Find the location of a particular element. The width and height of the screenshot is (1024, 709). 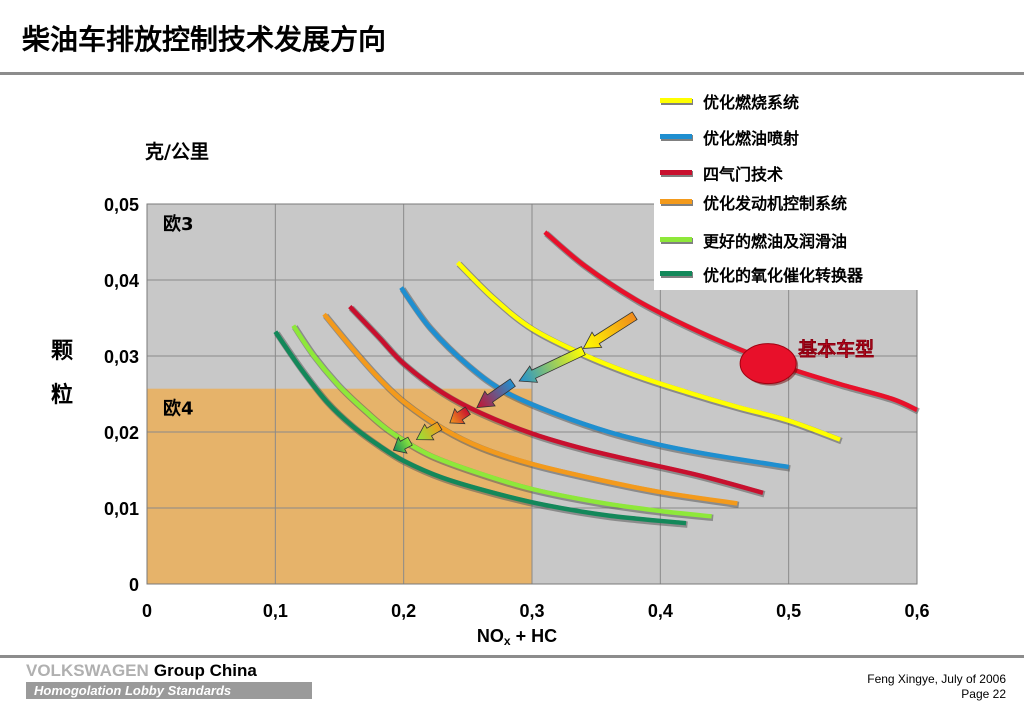

y-tick-label: 0,04 is located at coordinates (121, 281).